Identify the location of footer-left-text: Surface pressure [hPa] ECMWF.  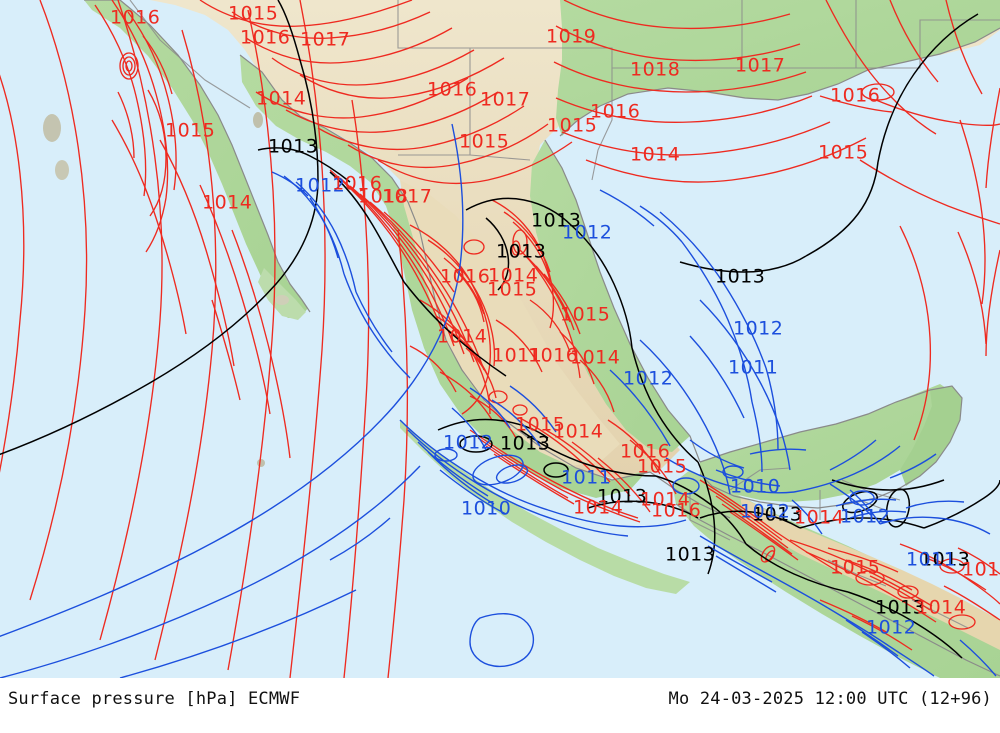
(154, 699).